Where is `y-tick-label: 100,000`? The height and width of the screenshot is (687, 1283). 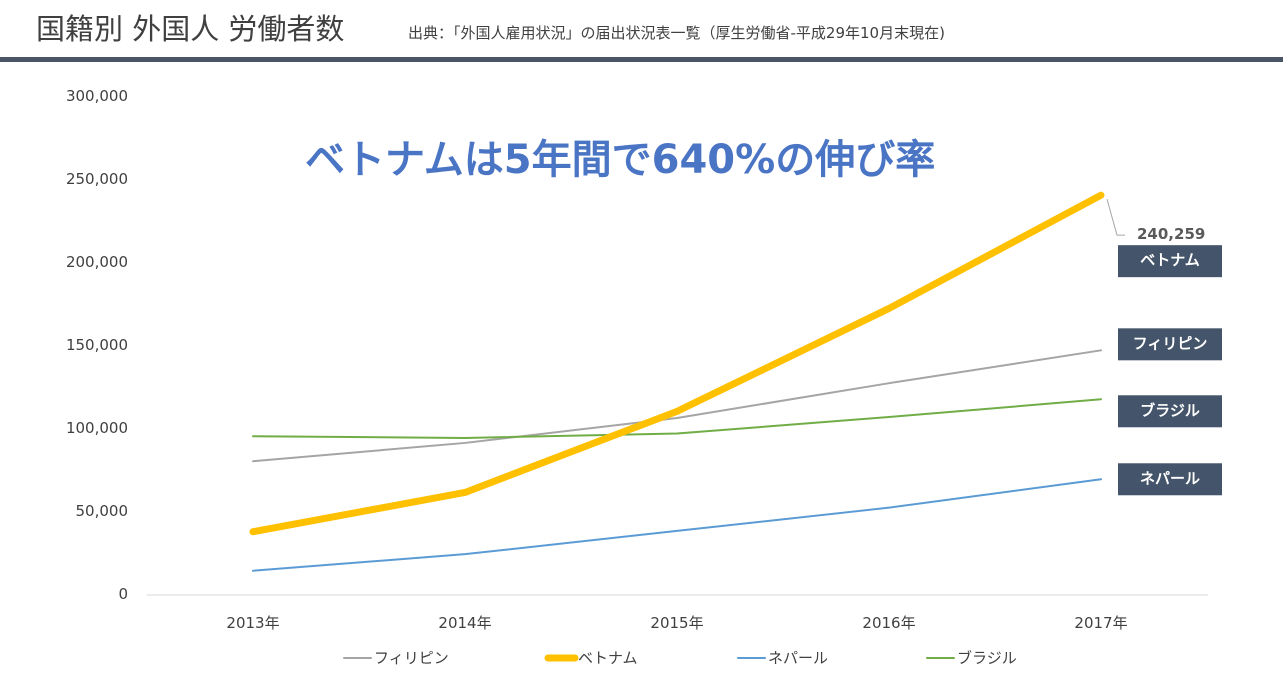 y-tick-label: 100,000 is located at coordinates (97, 428).